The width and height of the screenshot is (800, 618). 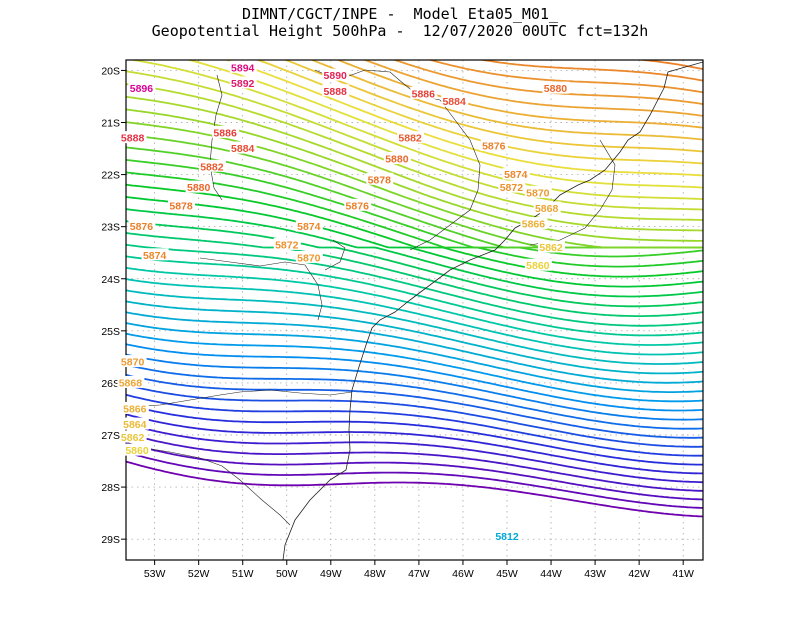 I want to click on contour-label: 5862, so click(x=551, y=248).